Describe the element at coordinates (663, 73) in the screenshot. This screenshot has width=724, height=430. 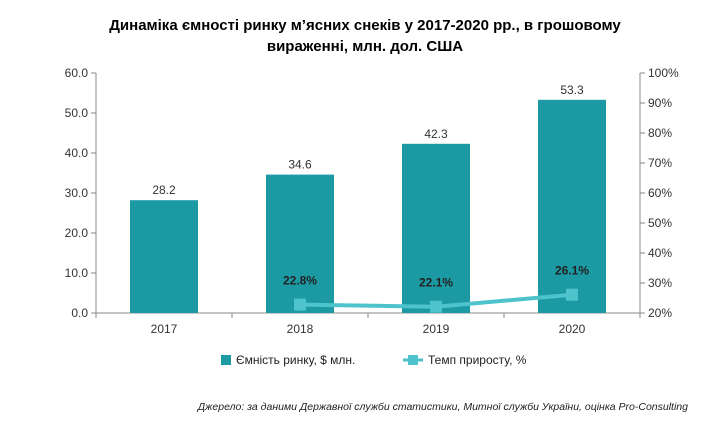
I see `y-right-tick-label: 100%` at that location.